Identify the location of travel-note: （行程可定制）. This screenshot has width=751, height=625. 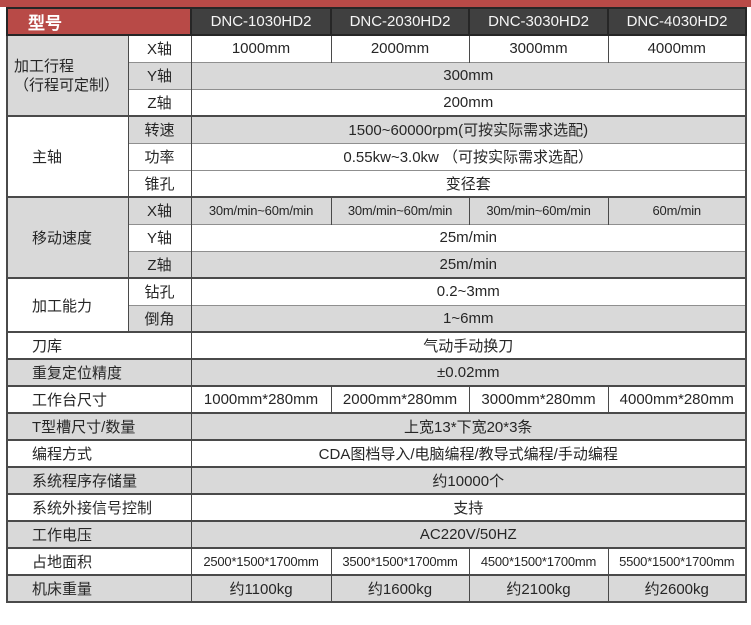
(67, 85).